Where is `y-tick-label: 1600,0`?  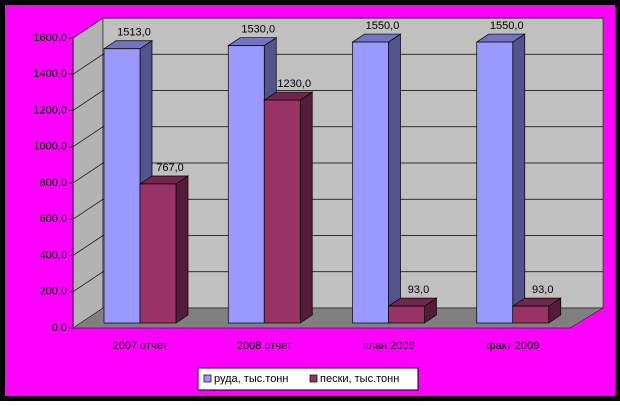
y-tick-label: 1600,0 is located at coordinates (50, 38).